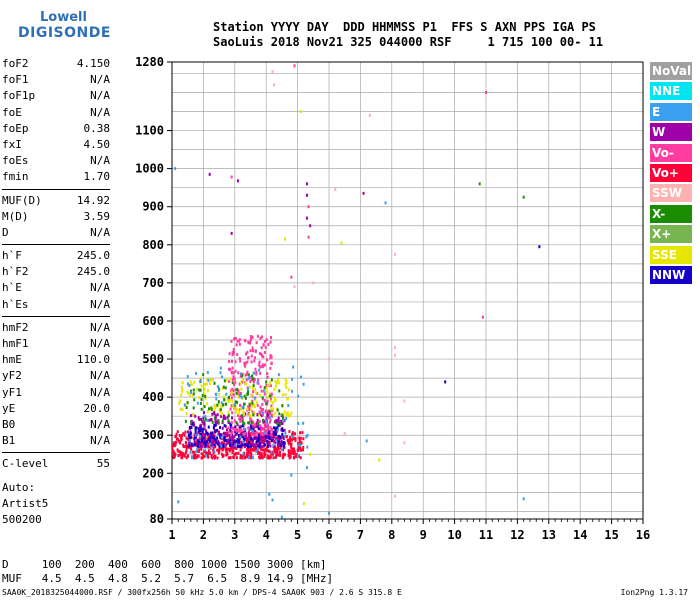  Describe the element at coordinates (15, 272) in the screenshot. I see `parameter-name: h`F2` at that location.